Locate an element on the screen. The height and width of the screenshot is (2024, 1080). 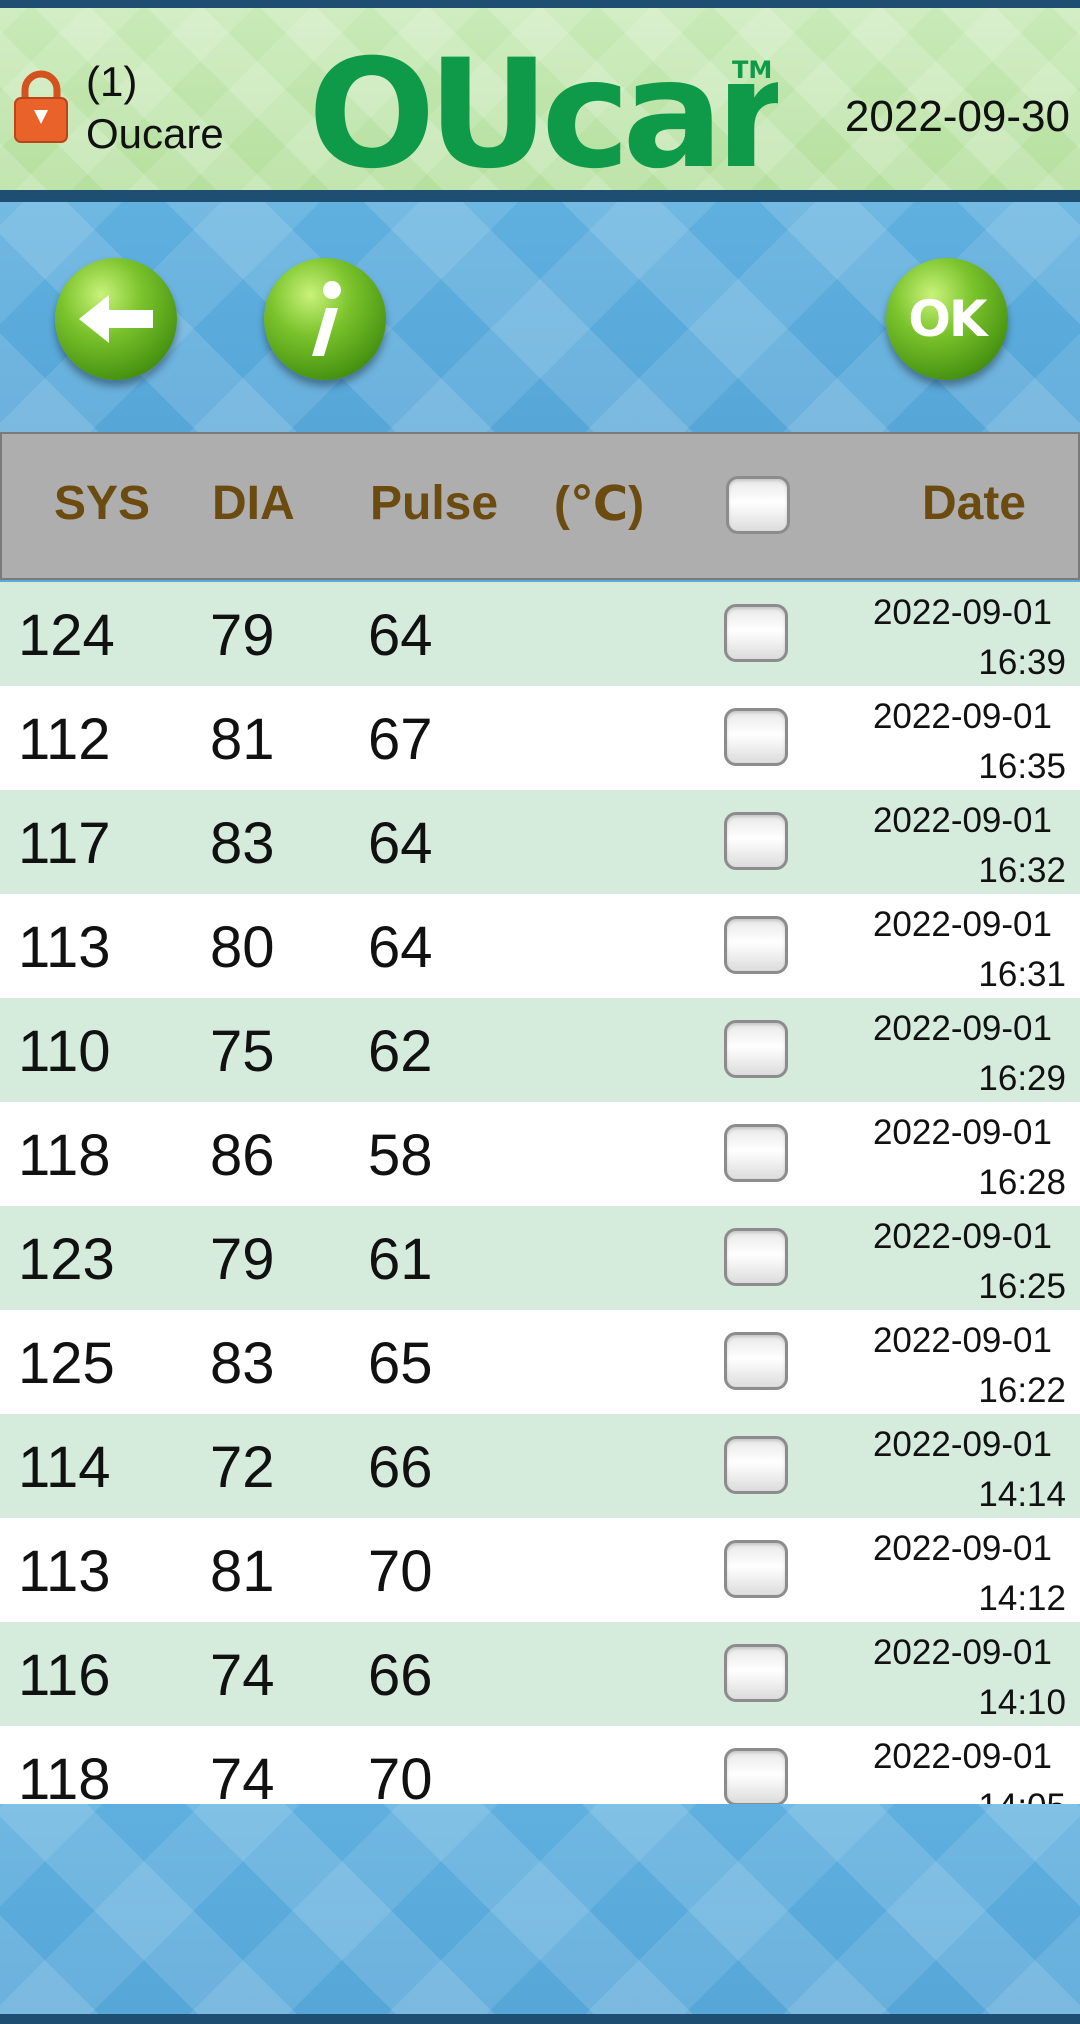
table-row: 116 74 66 2022-09-01 14:10 is located at coordinates (540, 1674).